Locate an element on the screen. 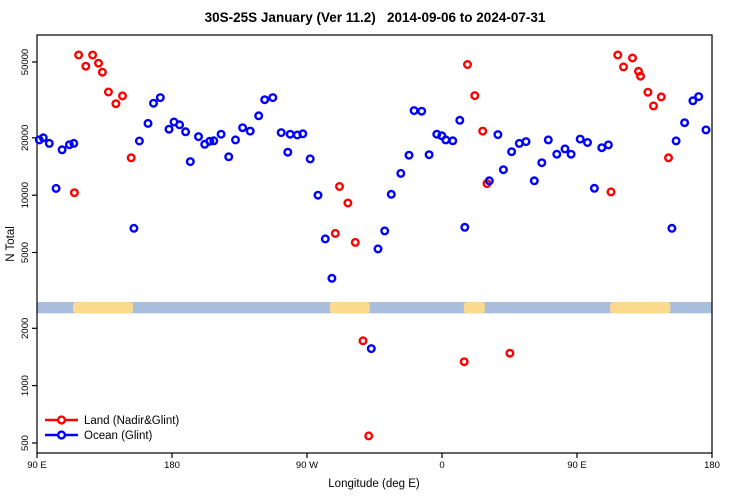 This screenshot has width=750, height=500. land-marker-icon is located at coordinates (61, 420).